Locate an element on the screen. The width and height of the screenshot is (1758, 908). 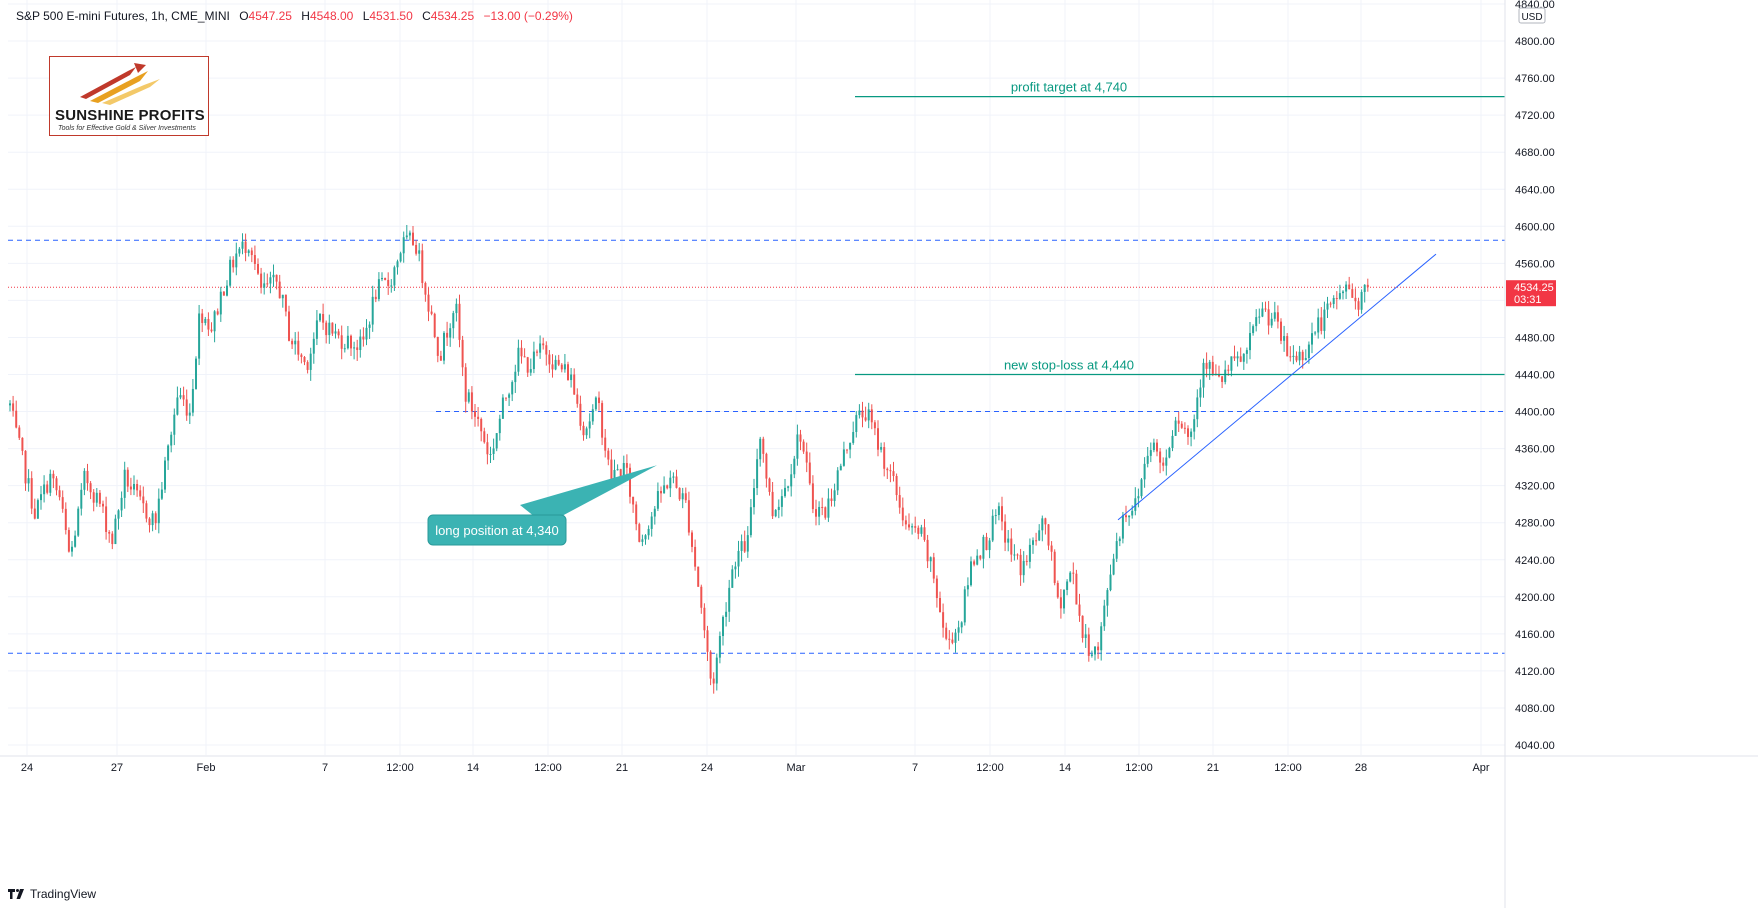
price-tick-label: 4560.00 is located at coordinates (1535, 264).